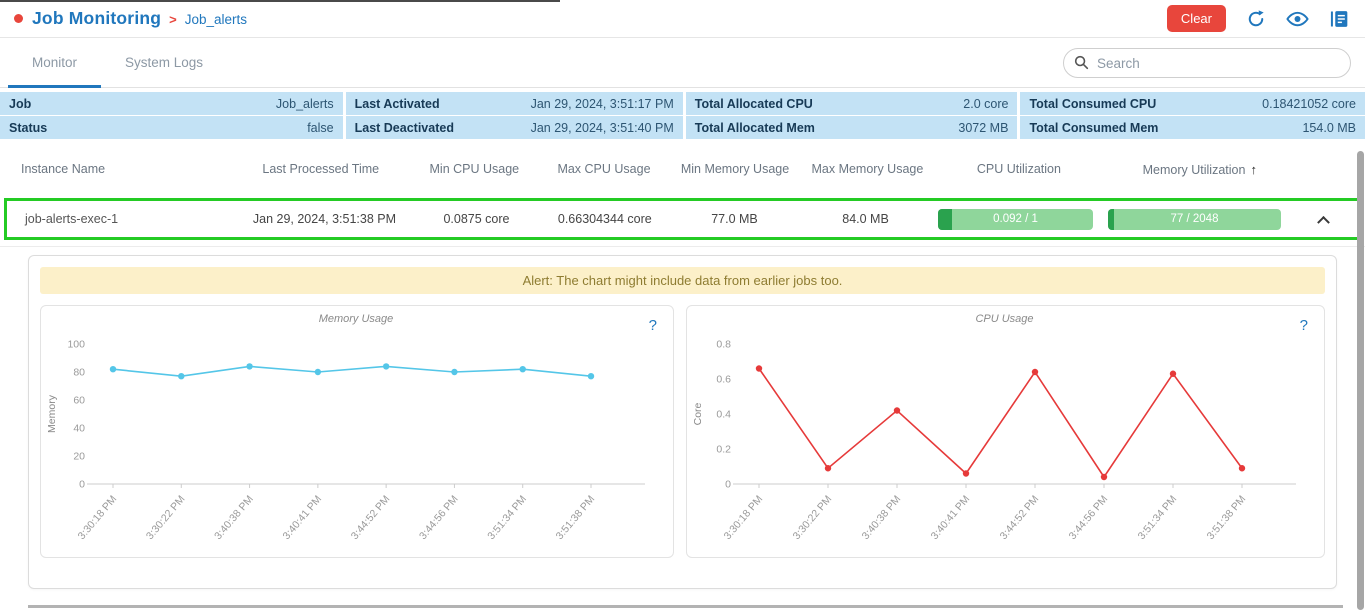 This screenshot has width=1365, height=610. What do you see at coordinates (1018, 169) in the screenshot?
I see `column-cpu-utilization: CPU Utilization` at bounding box center [1018, 169].